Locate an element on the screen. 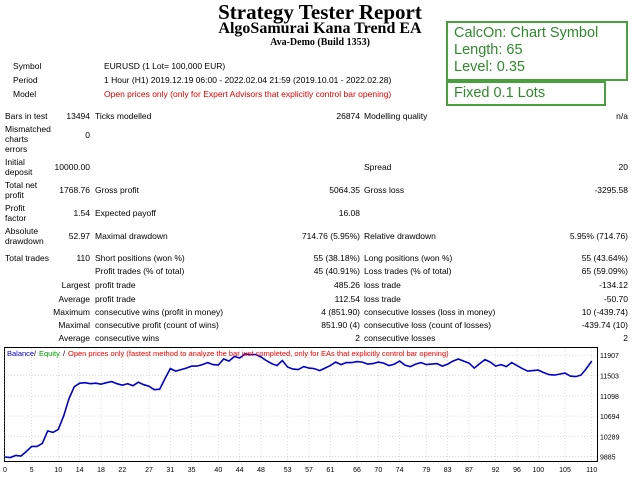 This screenshot has width=640, height=480. legend-sep-1: / is located at coordinates (35, 353).